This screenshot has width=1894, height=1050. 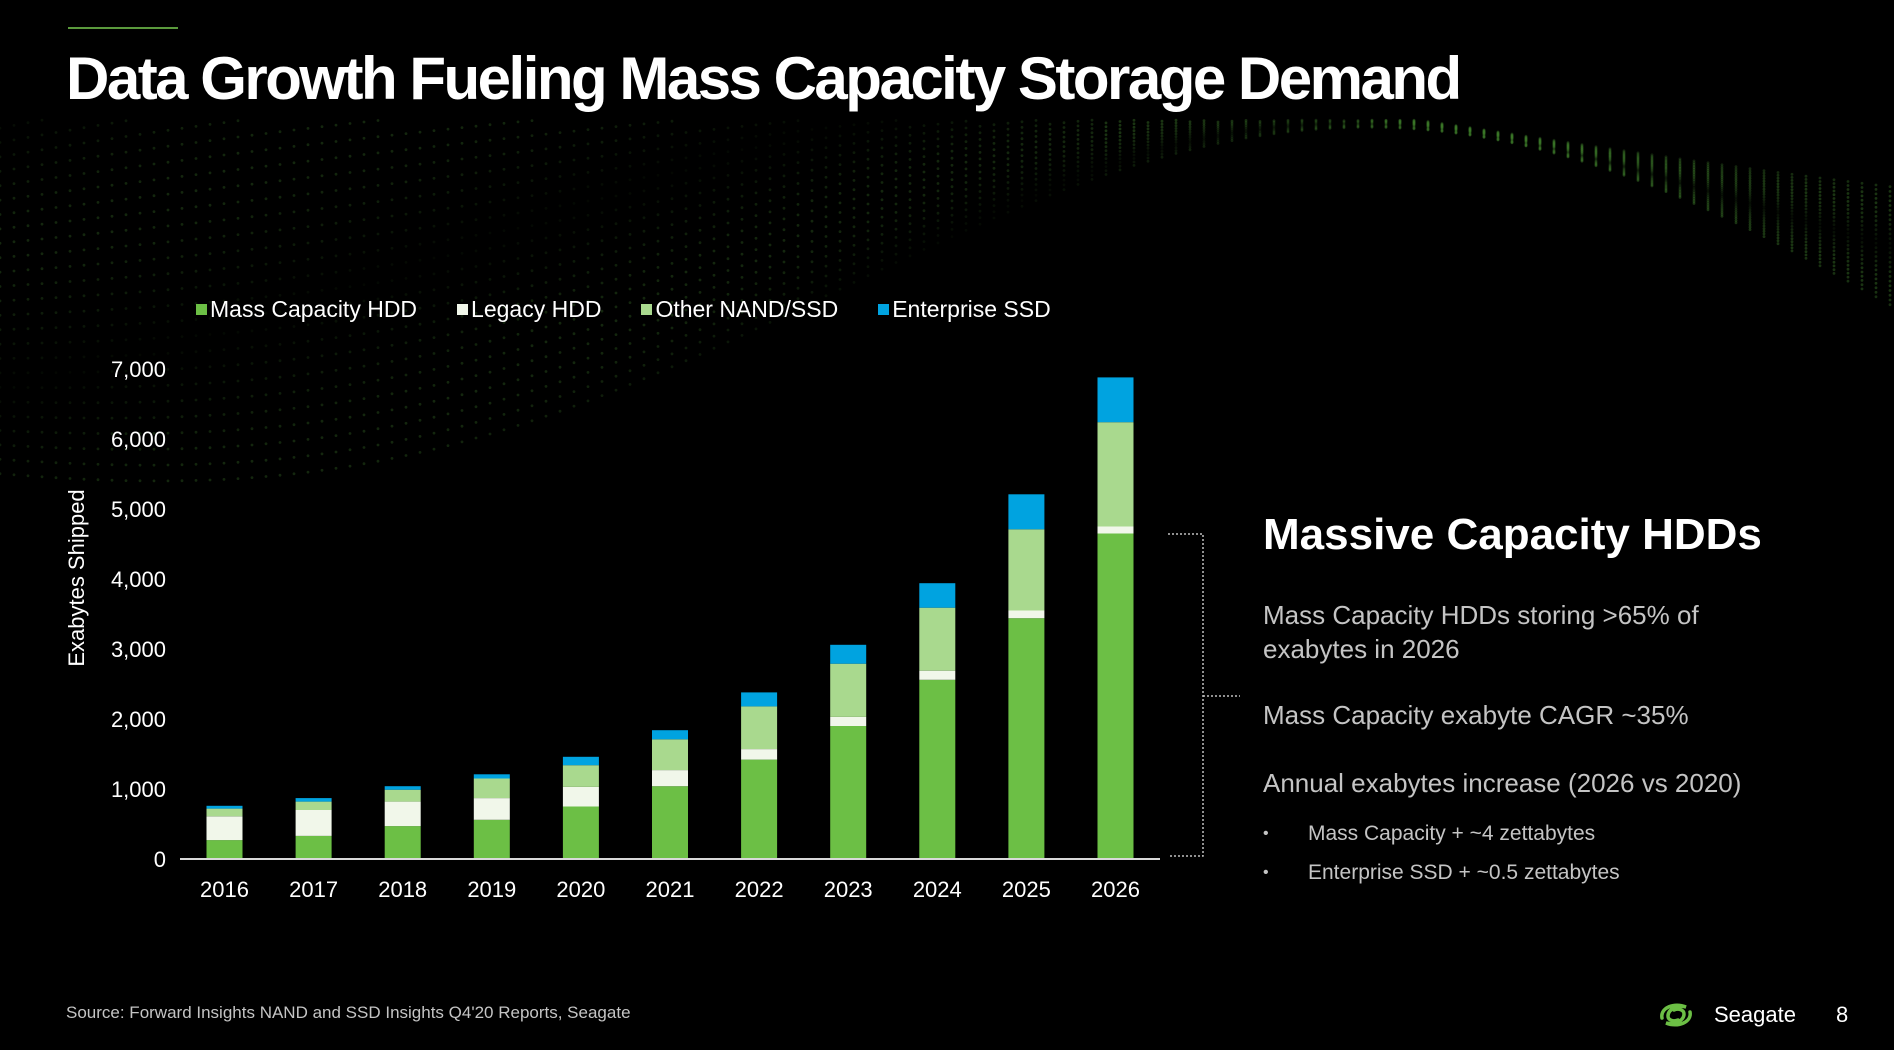 I want to click on y-tick-label: 3,000, so click(x=138, y=649).